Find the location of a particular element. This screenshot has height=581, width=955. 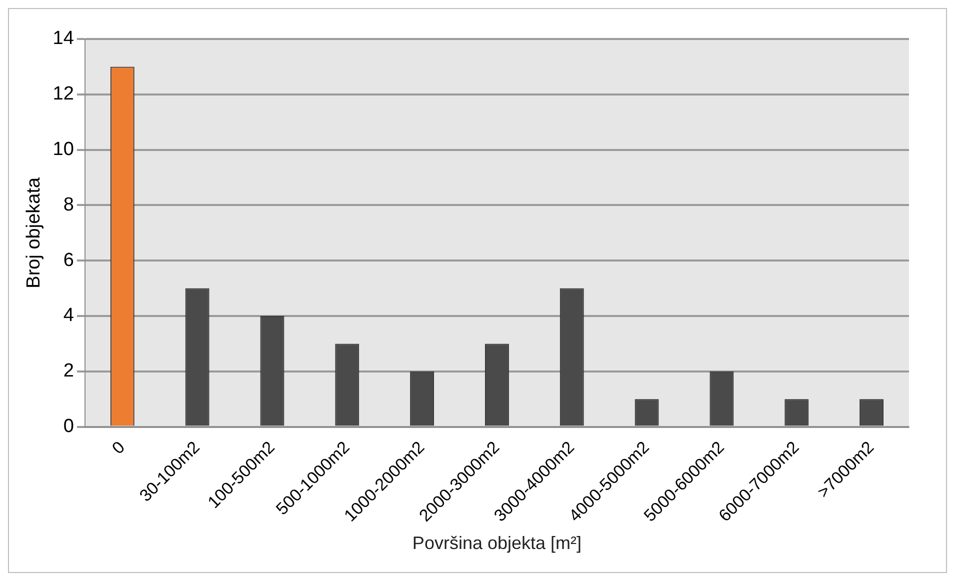

y-tick-label: 12 is located at coordinates (63, 94).